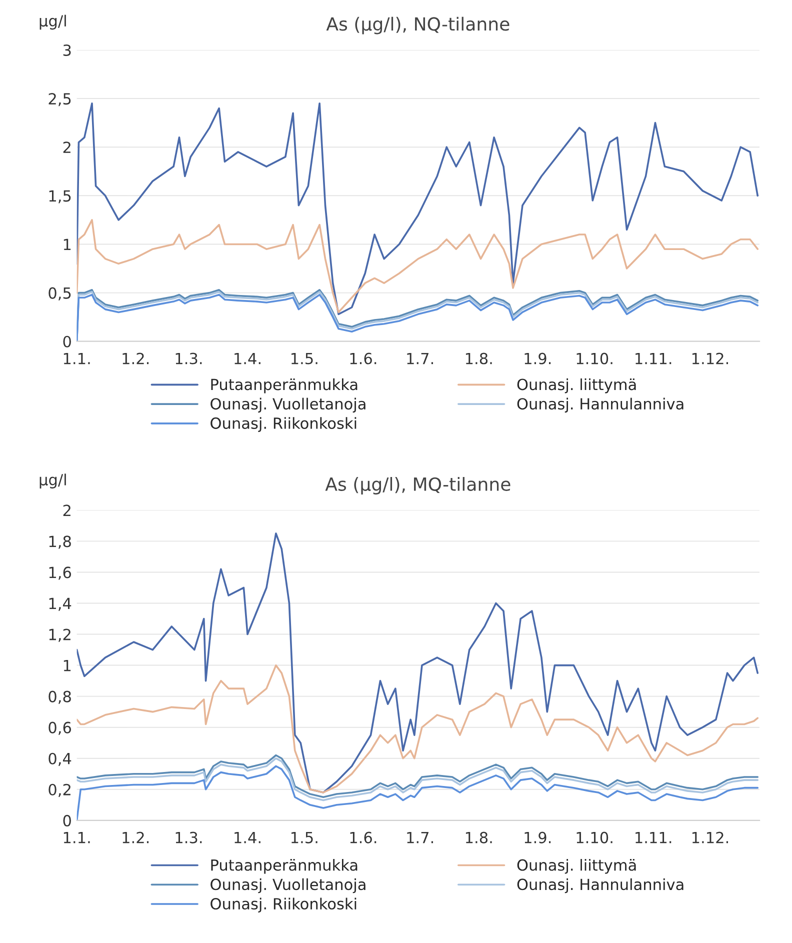 Image resolution: width=792 pixels, height=943 pixels. I want to click on y-tick-label: 1,2, so click(59, 635).